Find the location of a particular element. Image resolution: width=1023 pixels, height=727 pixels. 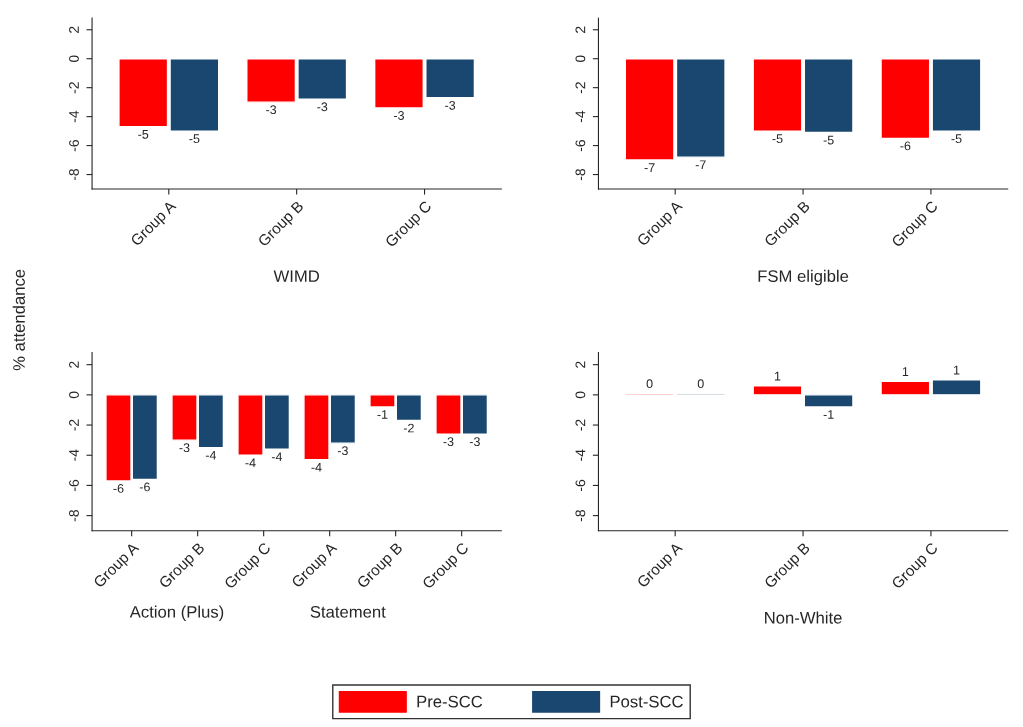

legend-label: Pre-SCC is located at coordinates (450, 701).